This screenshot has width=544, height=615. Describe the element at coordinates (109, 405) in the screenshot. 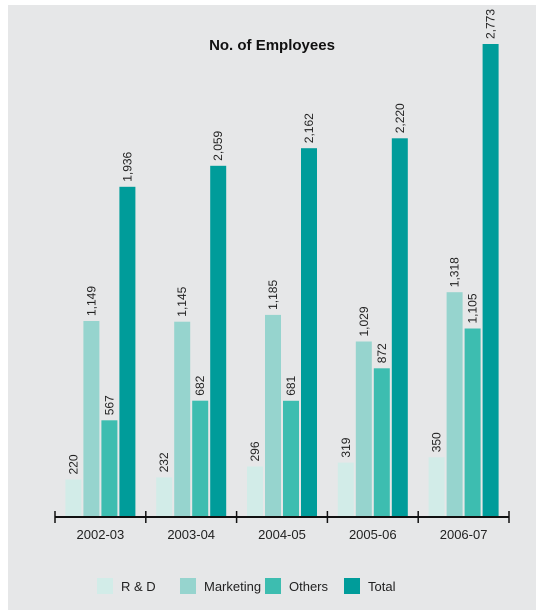

I see `data-label: 567` at that location.